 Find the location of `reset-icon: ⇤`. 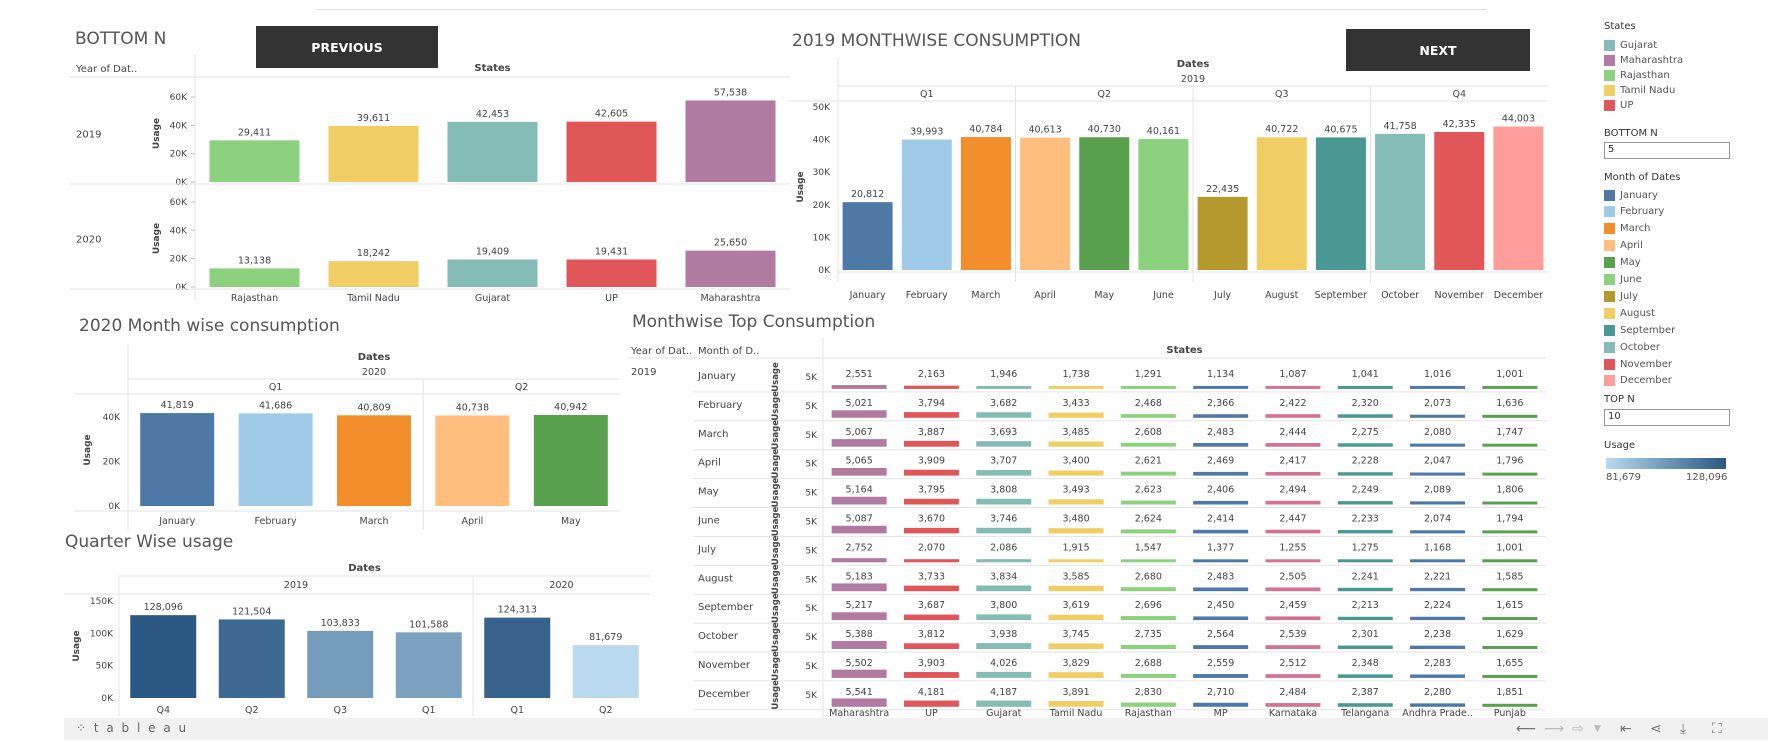

reset-icon: ⇤ is located at coordinates (1626, 729).